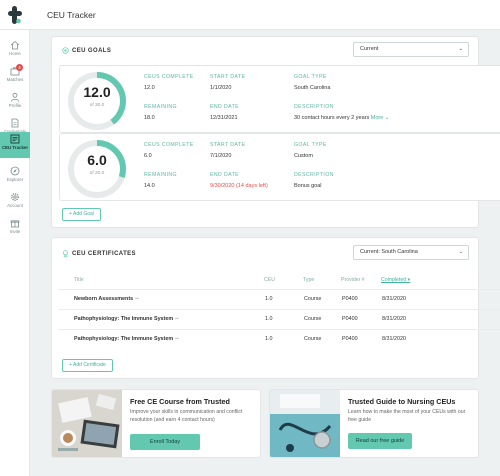  Describe the element at coordinates (15, 171) in the screenshot. I see `compass-icon` at that location.